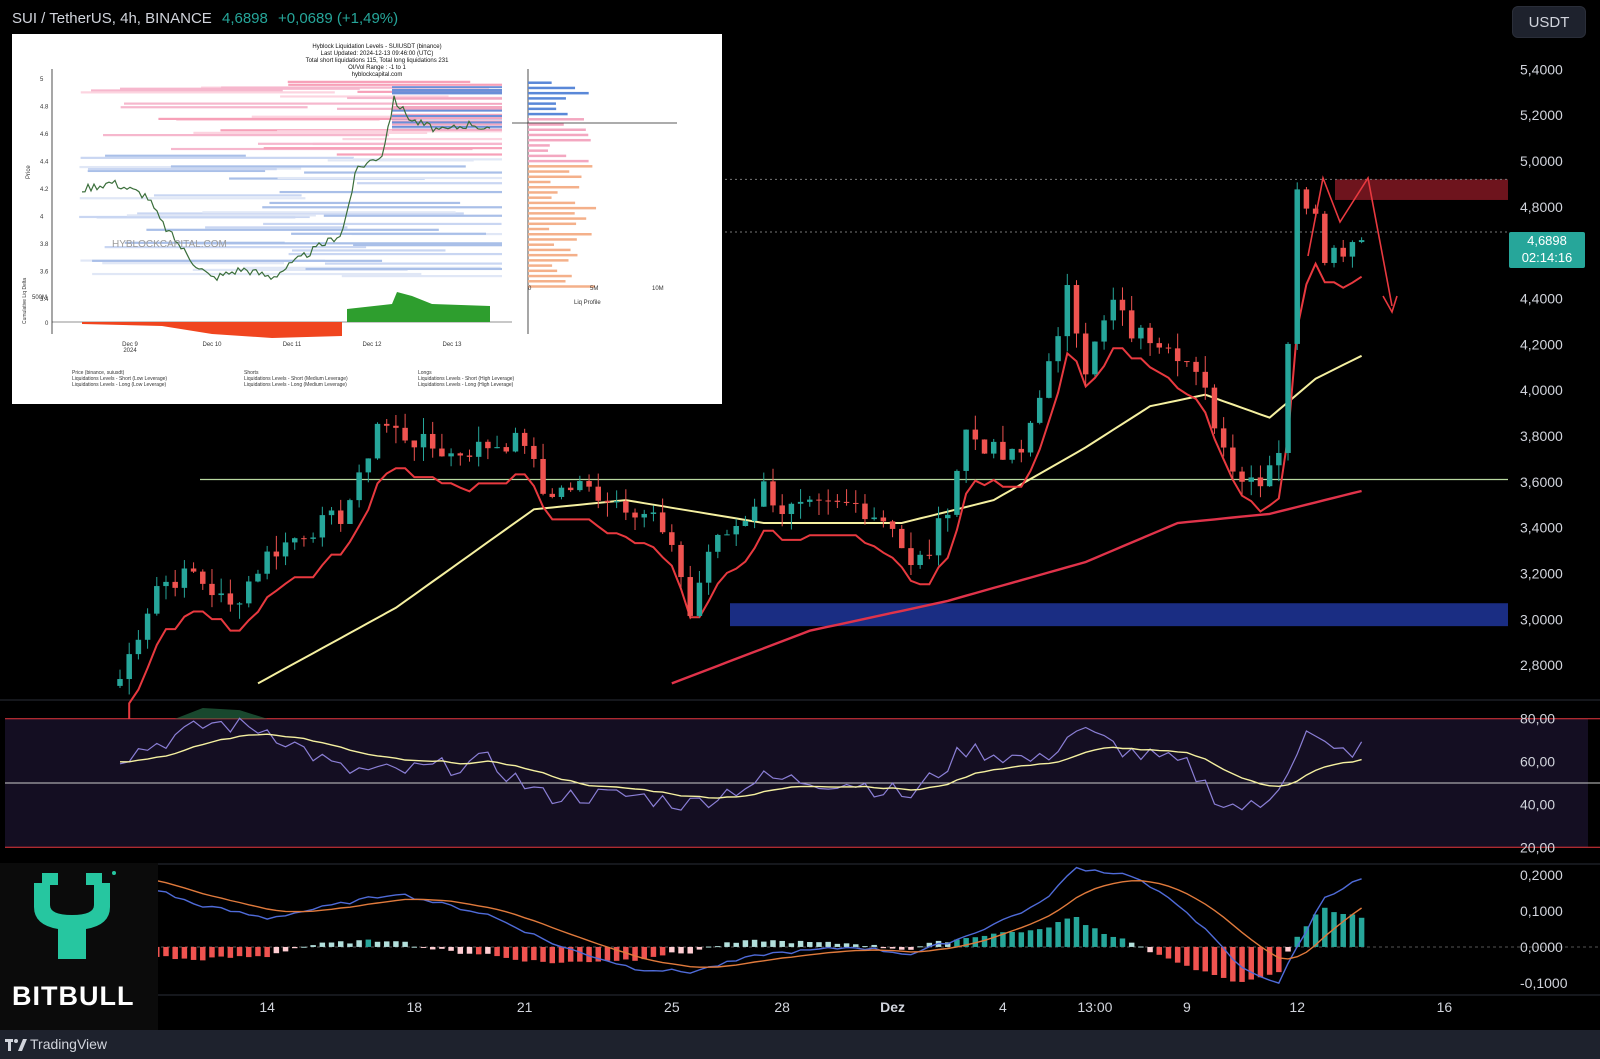 The image size is (1600, 1059). Describe the element at coordinates (782, 1007) in the screenshot. I see `time-axis-label: 28` at that location.